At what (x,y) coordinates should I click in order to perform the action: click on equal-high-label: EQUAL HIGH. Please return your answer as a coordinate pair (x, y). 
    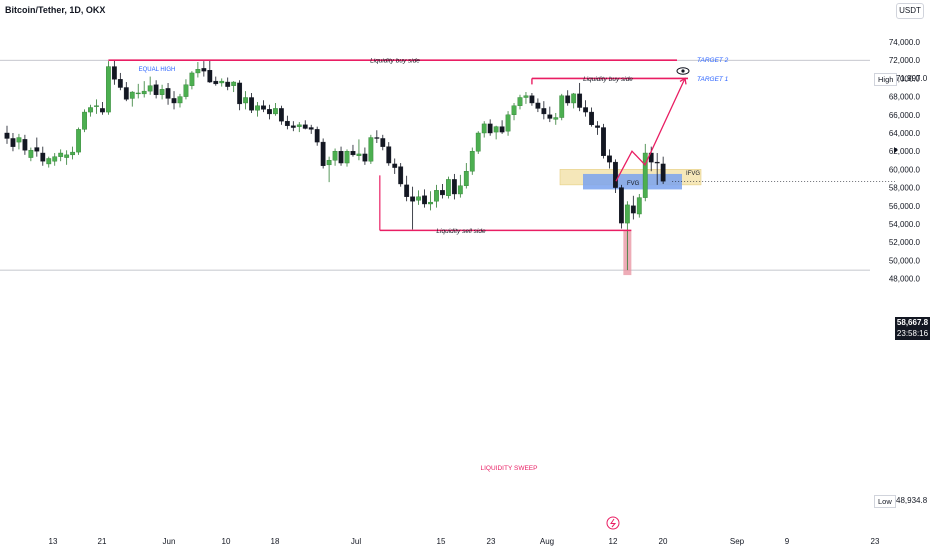
    Looking at the image, I should click on (157, 70).